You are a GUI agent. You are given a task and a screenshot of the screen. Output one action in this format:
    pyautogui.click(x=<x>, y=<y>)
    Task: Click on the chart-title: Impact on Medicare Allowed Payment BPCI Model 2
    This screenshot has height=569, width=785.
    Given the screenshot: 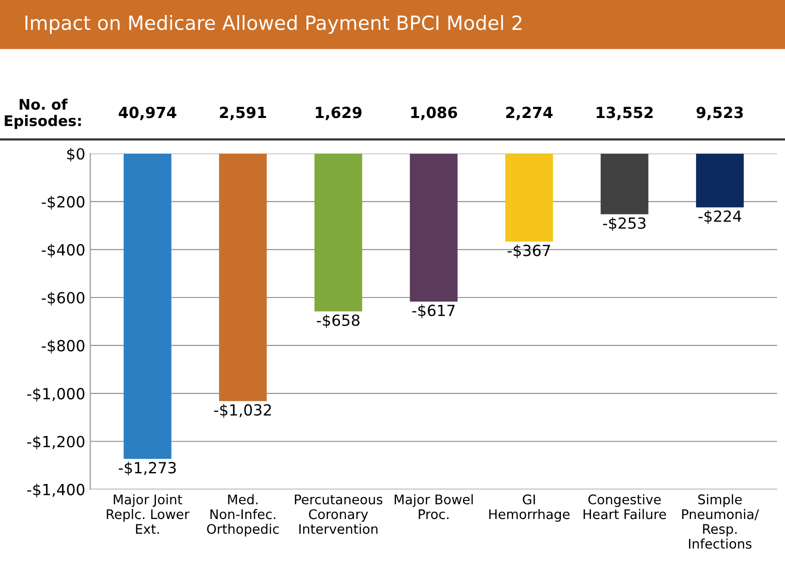 What is the action you would take?
    pyautogui.click(x=273, y=24)
    